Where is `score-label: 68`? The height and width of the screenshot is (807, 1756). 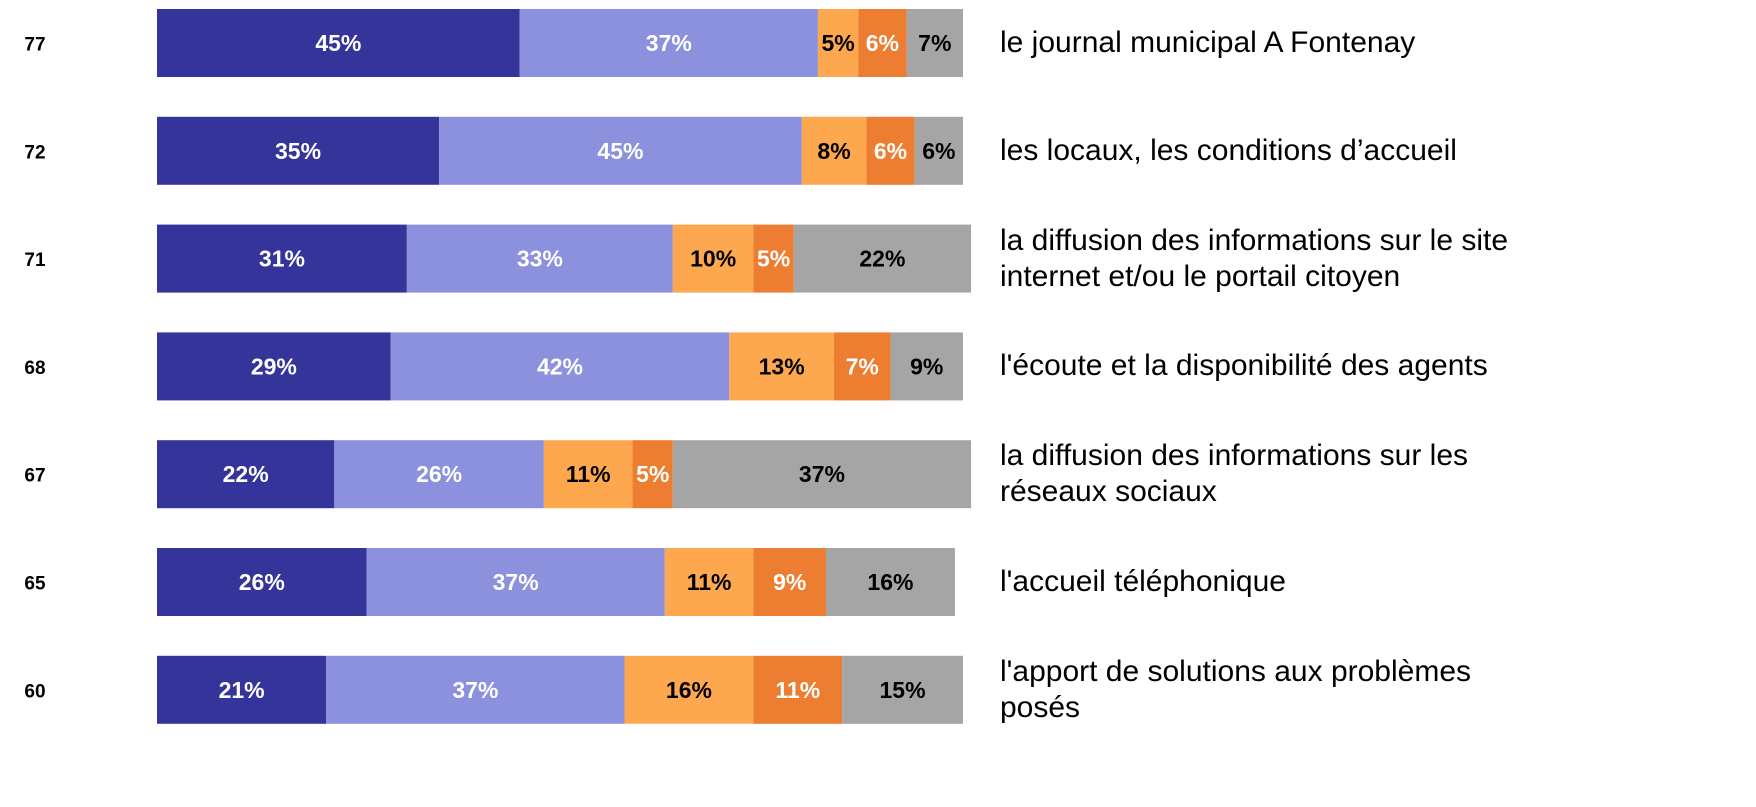
score-label: 68 is located at coordinates (34, 368).